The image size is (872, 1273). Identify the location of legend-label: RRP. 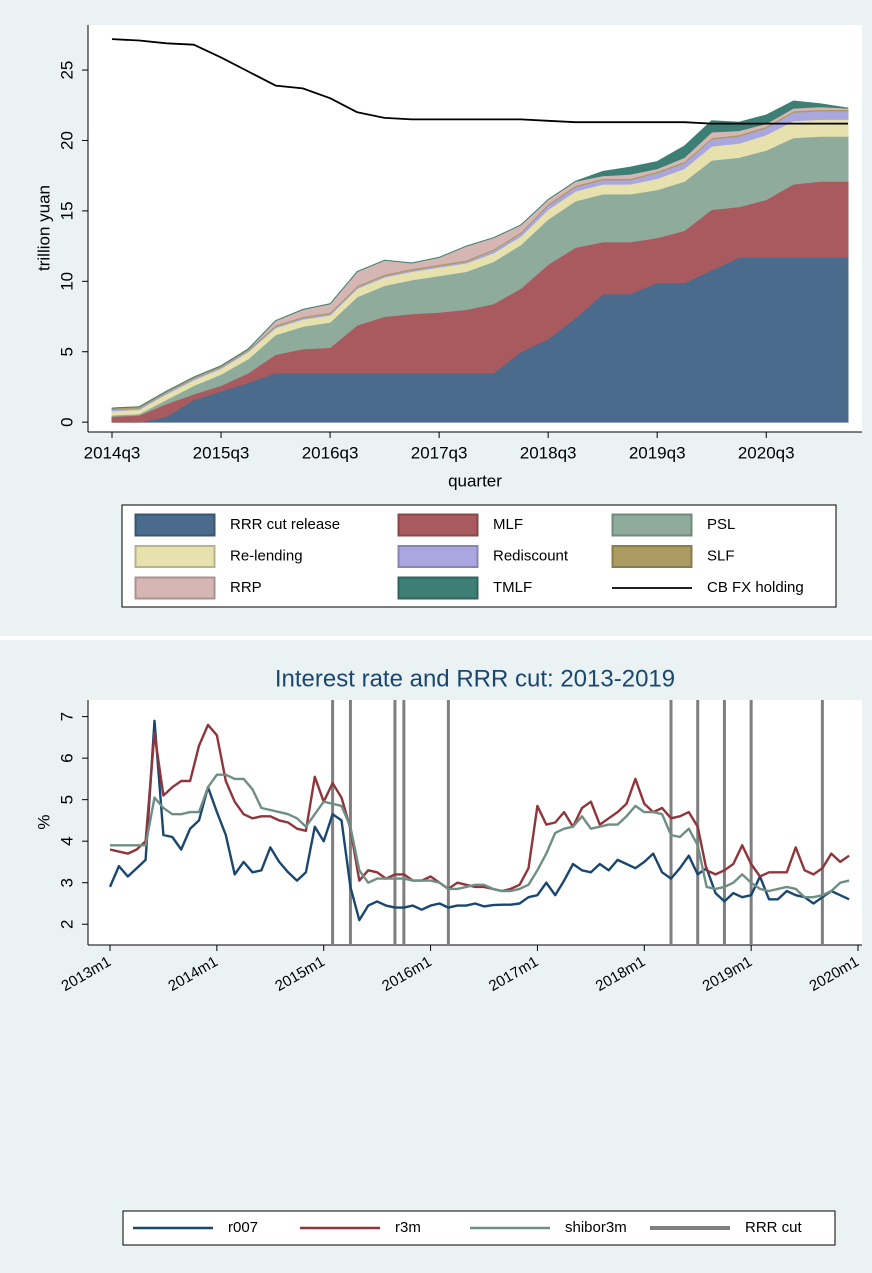
(246, 587).